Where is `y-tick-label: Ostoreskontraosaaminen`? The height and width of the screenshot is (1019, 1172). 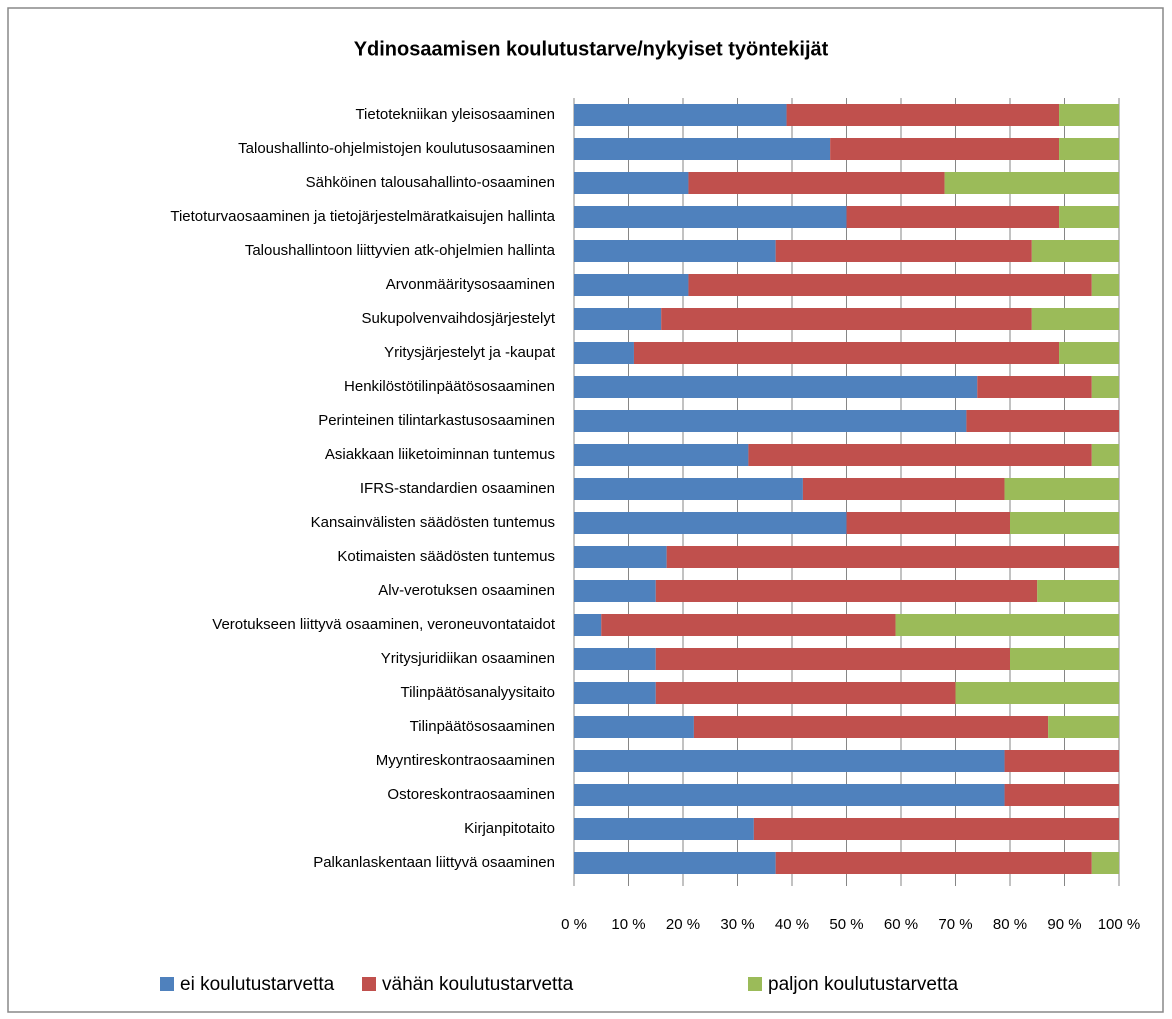
y-tick-label: Ostoreskontraosaaminen is located at coordinates (471, 794).